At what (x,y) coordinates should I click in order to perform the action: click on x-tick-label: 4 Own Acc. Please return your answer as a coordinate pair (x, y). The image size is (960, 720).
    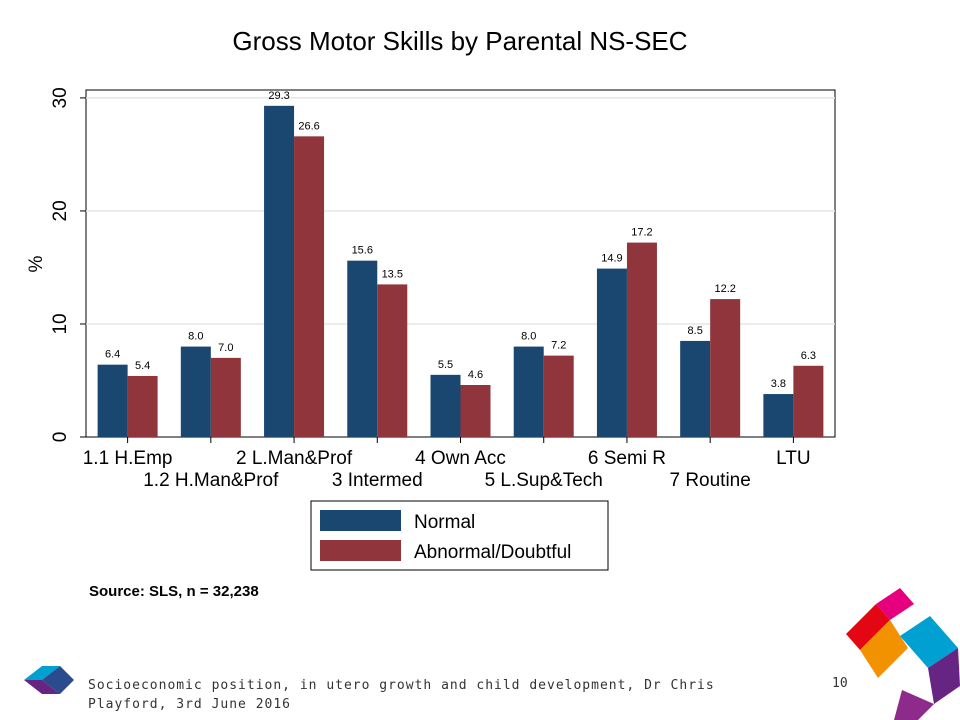
    Looking at the image, I should click on (460, 458).